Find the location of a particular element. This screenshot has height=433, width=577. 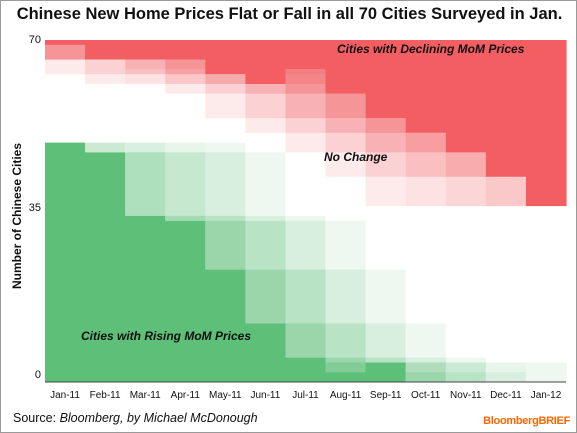

annotation-rising: Cities with Rising MoM Prices is located at coordinates (166, 336).